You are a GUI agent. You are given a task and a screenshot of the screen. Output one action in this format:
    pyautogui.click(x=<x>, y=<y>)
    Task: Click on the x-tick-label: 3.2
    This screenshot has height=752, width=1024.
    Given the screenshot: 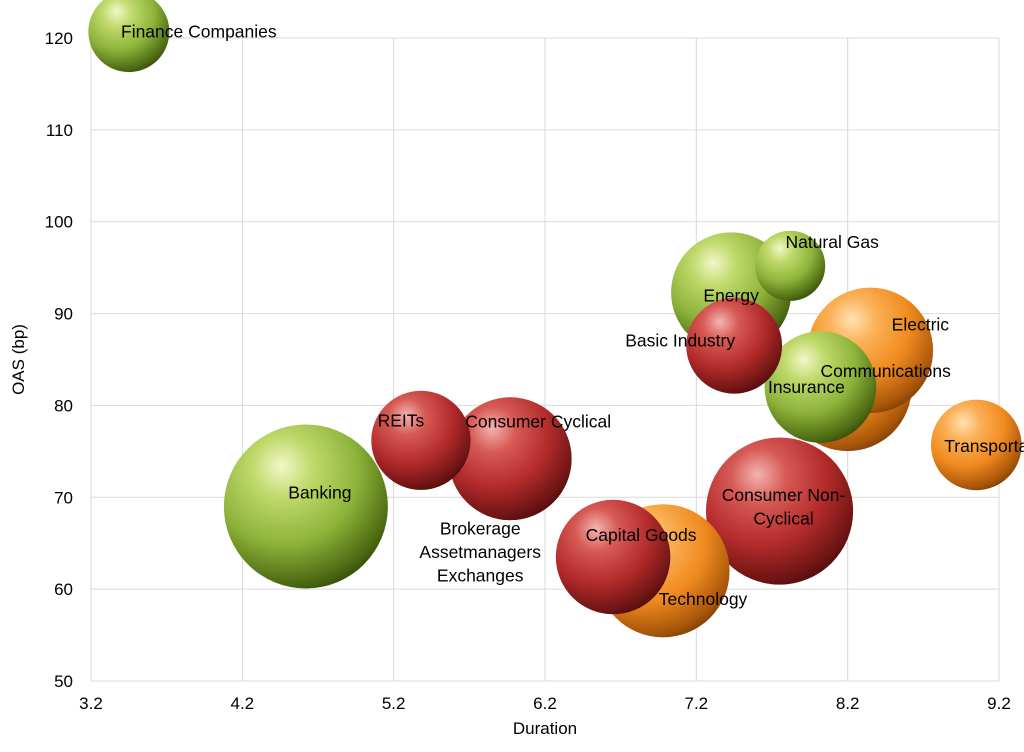 What is the action you would take?
    pyautogui.click(x=91, y=703)
    